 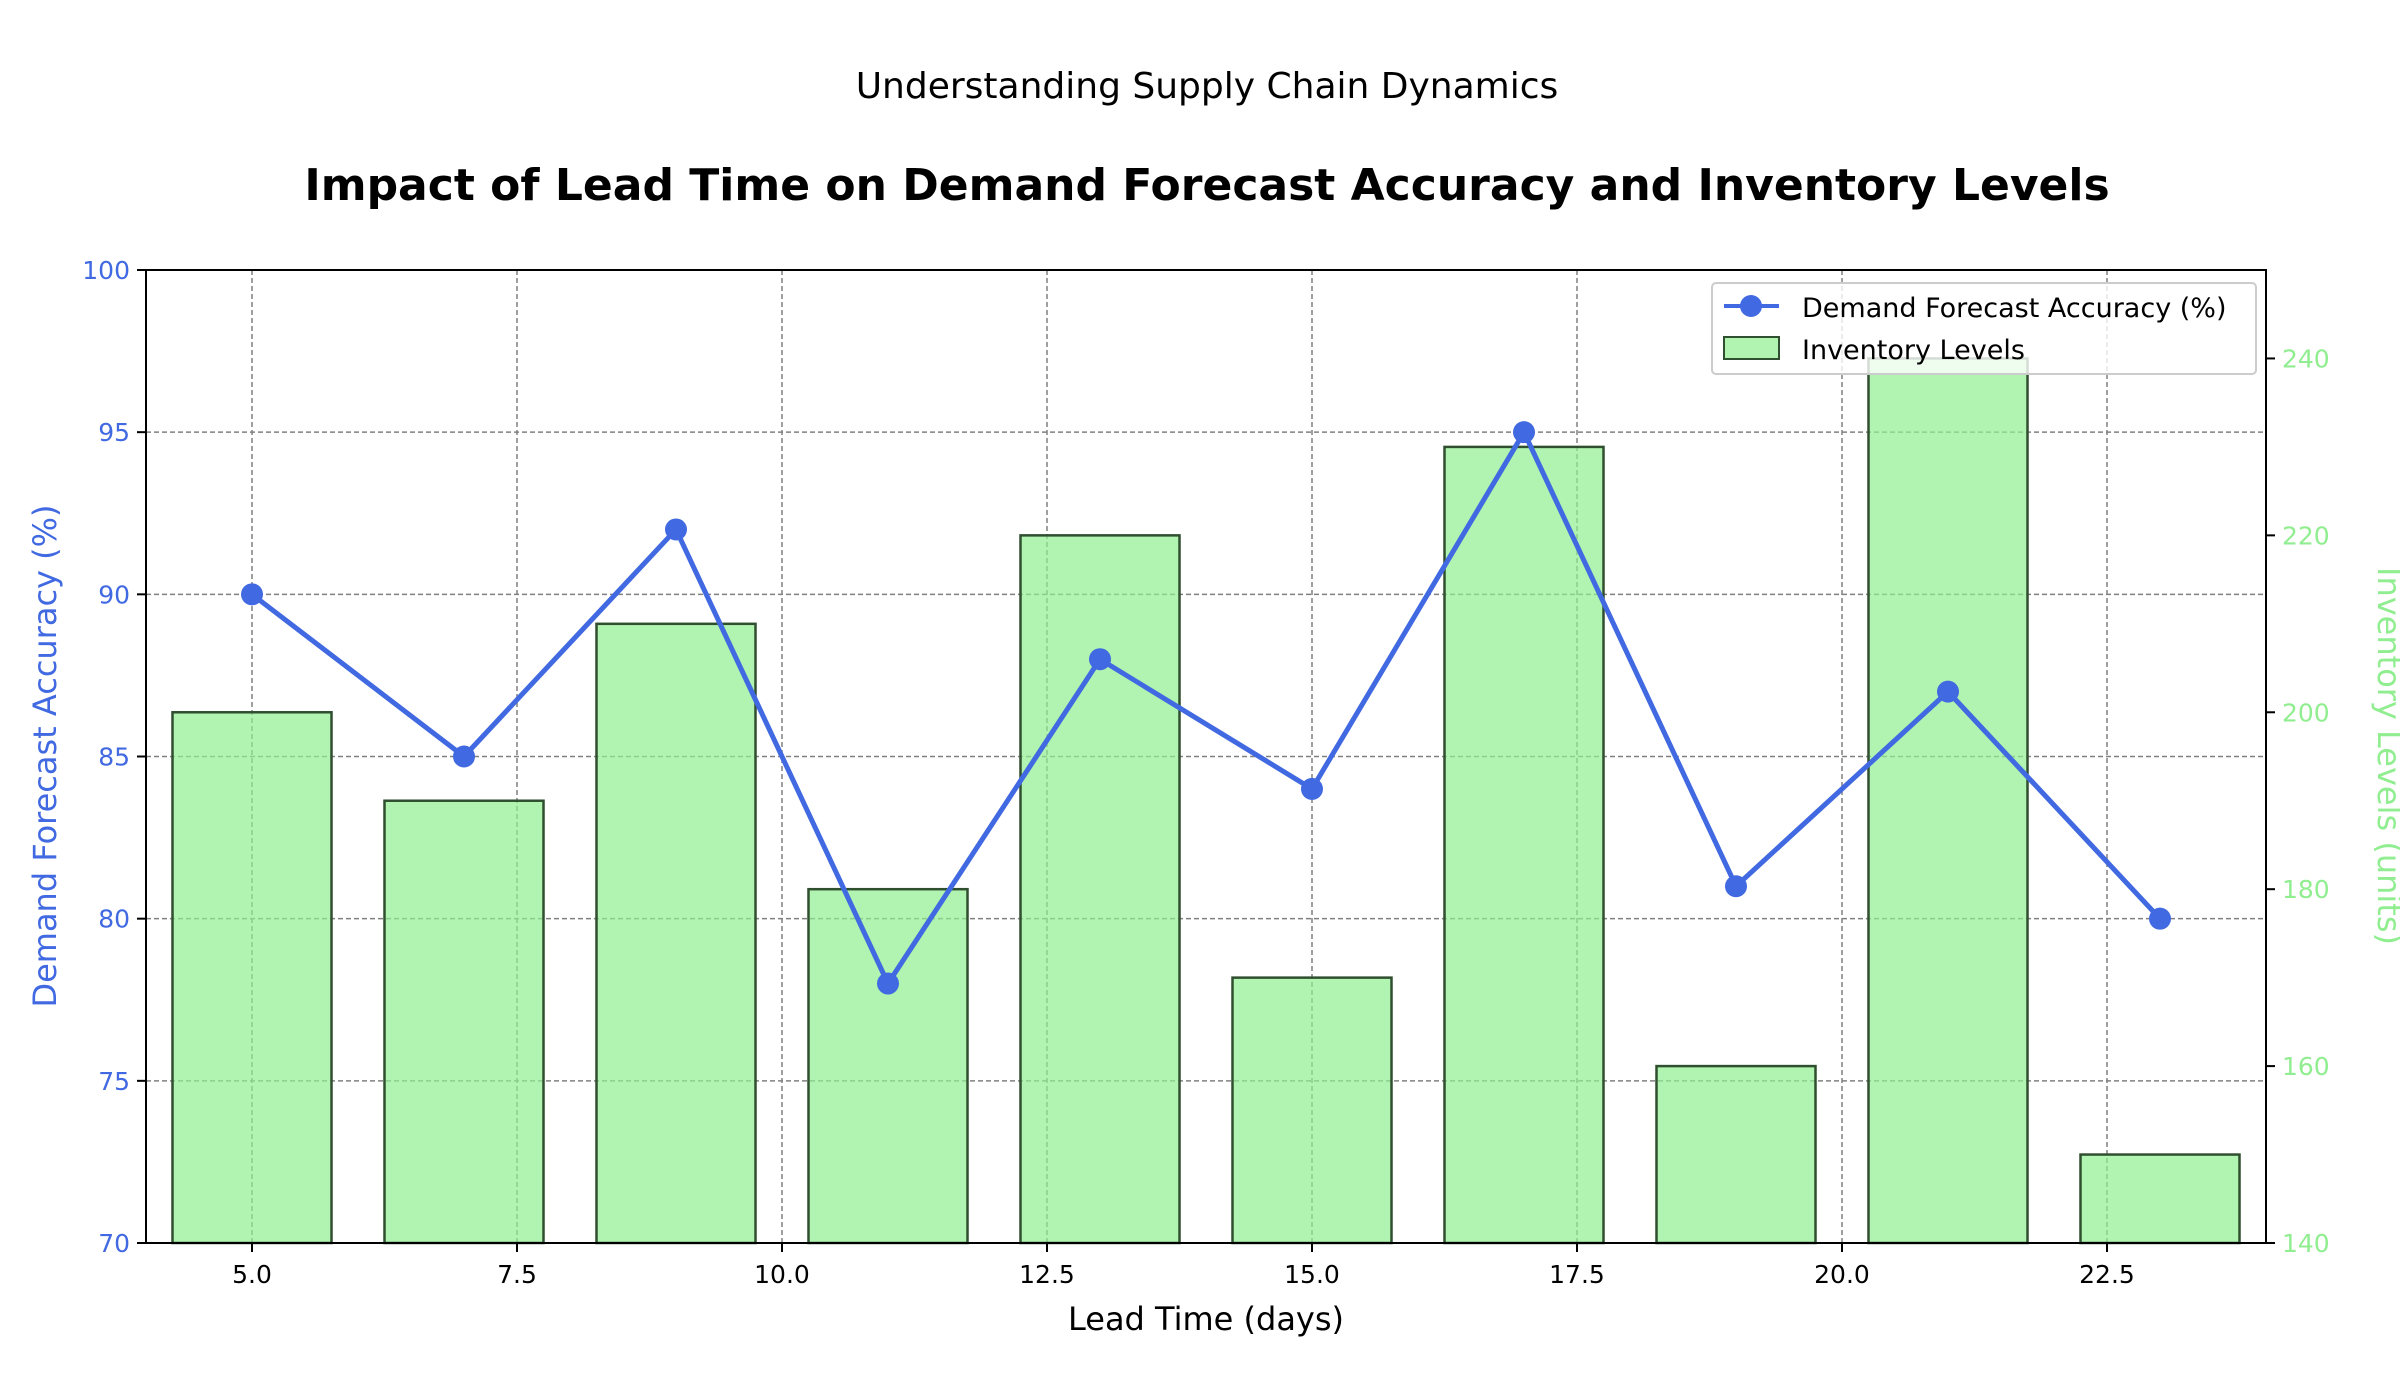 What do you see at coordinates (517, 1274) in the screenshot?
I see `x-tick-label-1: 7.5` at bounding box center [517, 1274].